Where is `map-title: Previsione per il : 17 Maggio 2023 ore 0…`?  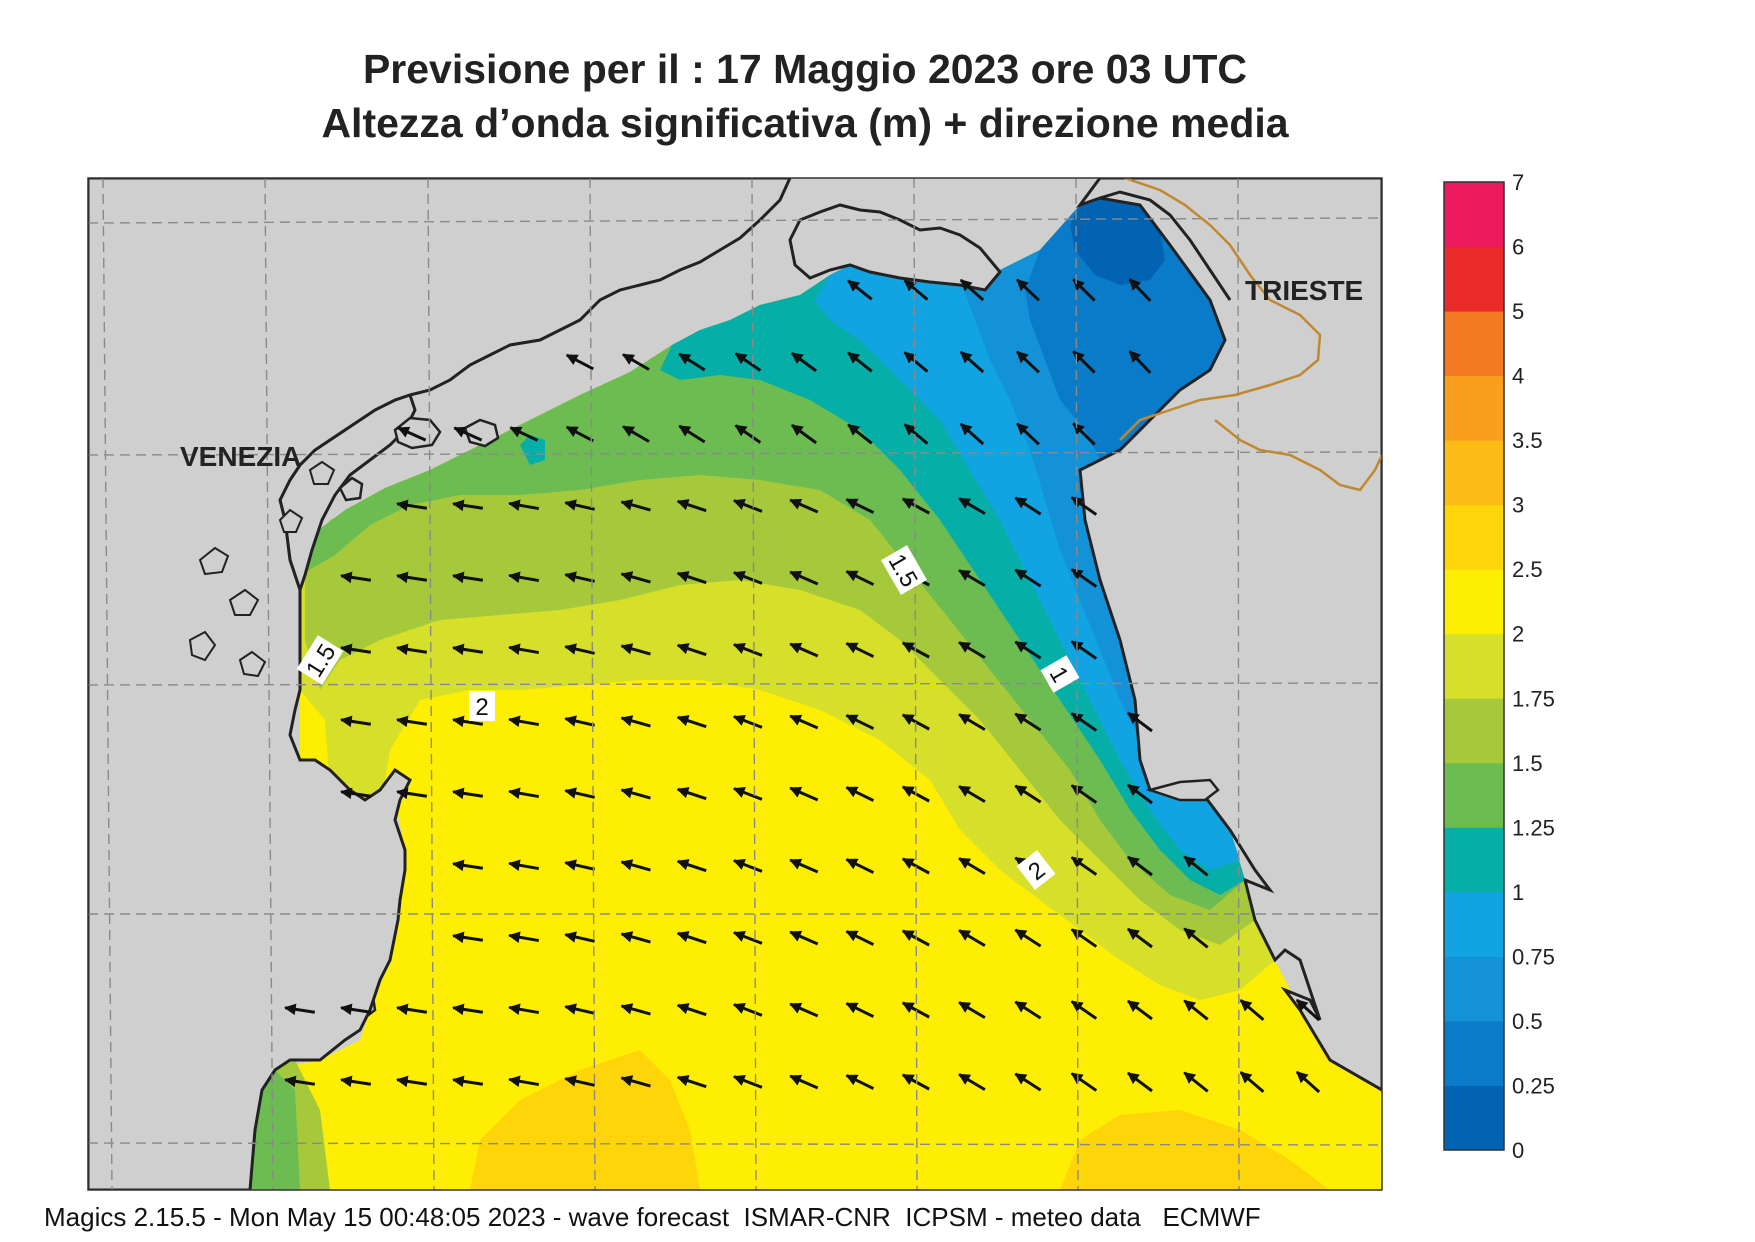 map-title: Previsione per il : 17 Maggio 2023 ore 0… is located at coordinates (805, 69).